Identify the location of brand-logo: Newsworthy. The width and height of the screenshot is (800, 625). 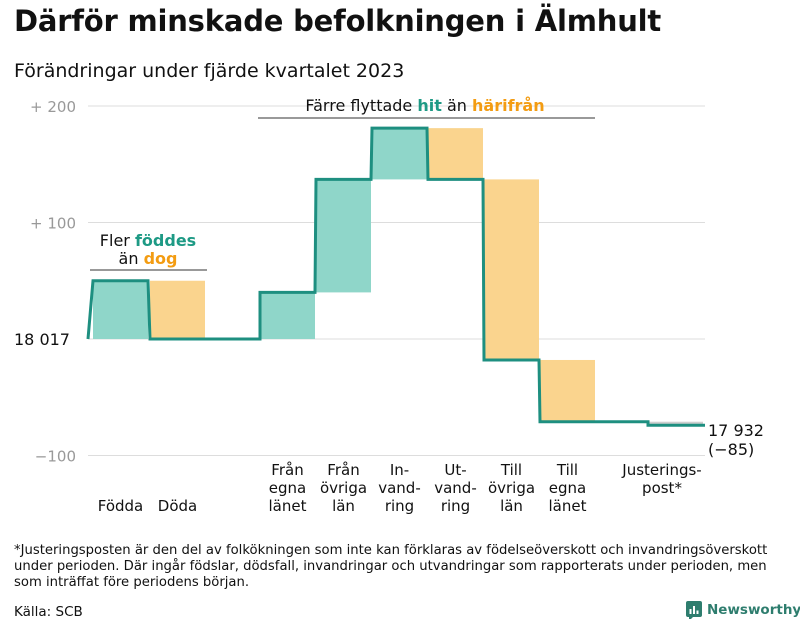
(743, 610).